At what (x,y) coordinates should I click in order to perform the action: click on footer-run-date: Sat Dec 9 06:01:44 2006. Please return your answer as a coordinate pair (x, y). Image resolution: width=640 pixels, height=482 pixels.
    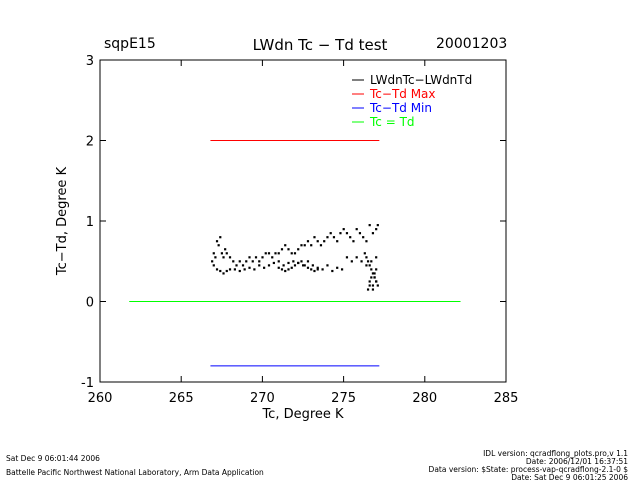
    Looking at the image, I should click on (53, 458).